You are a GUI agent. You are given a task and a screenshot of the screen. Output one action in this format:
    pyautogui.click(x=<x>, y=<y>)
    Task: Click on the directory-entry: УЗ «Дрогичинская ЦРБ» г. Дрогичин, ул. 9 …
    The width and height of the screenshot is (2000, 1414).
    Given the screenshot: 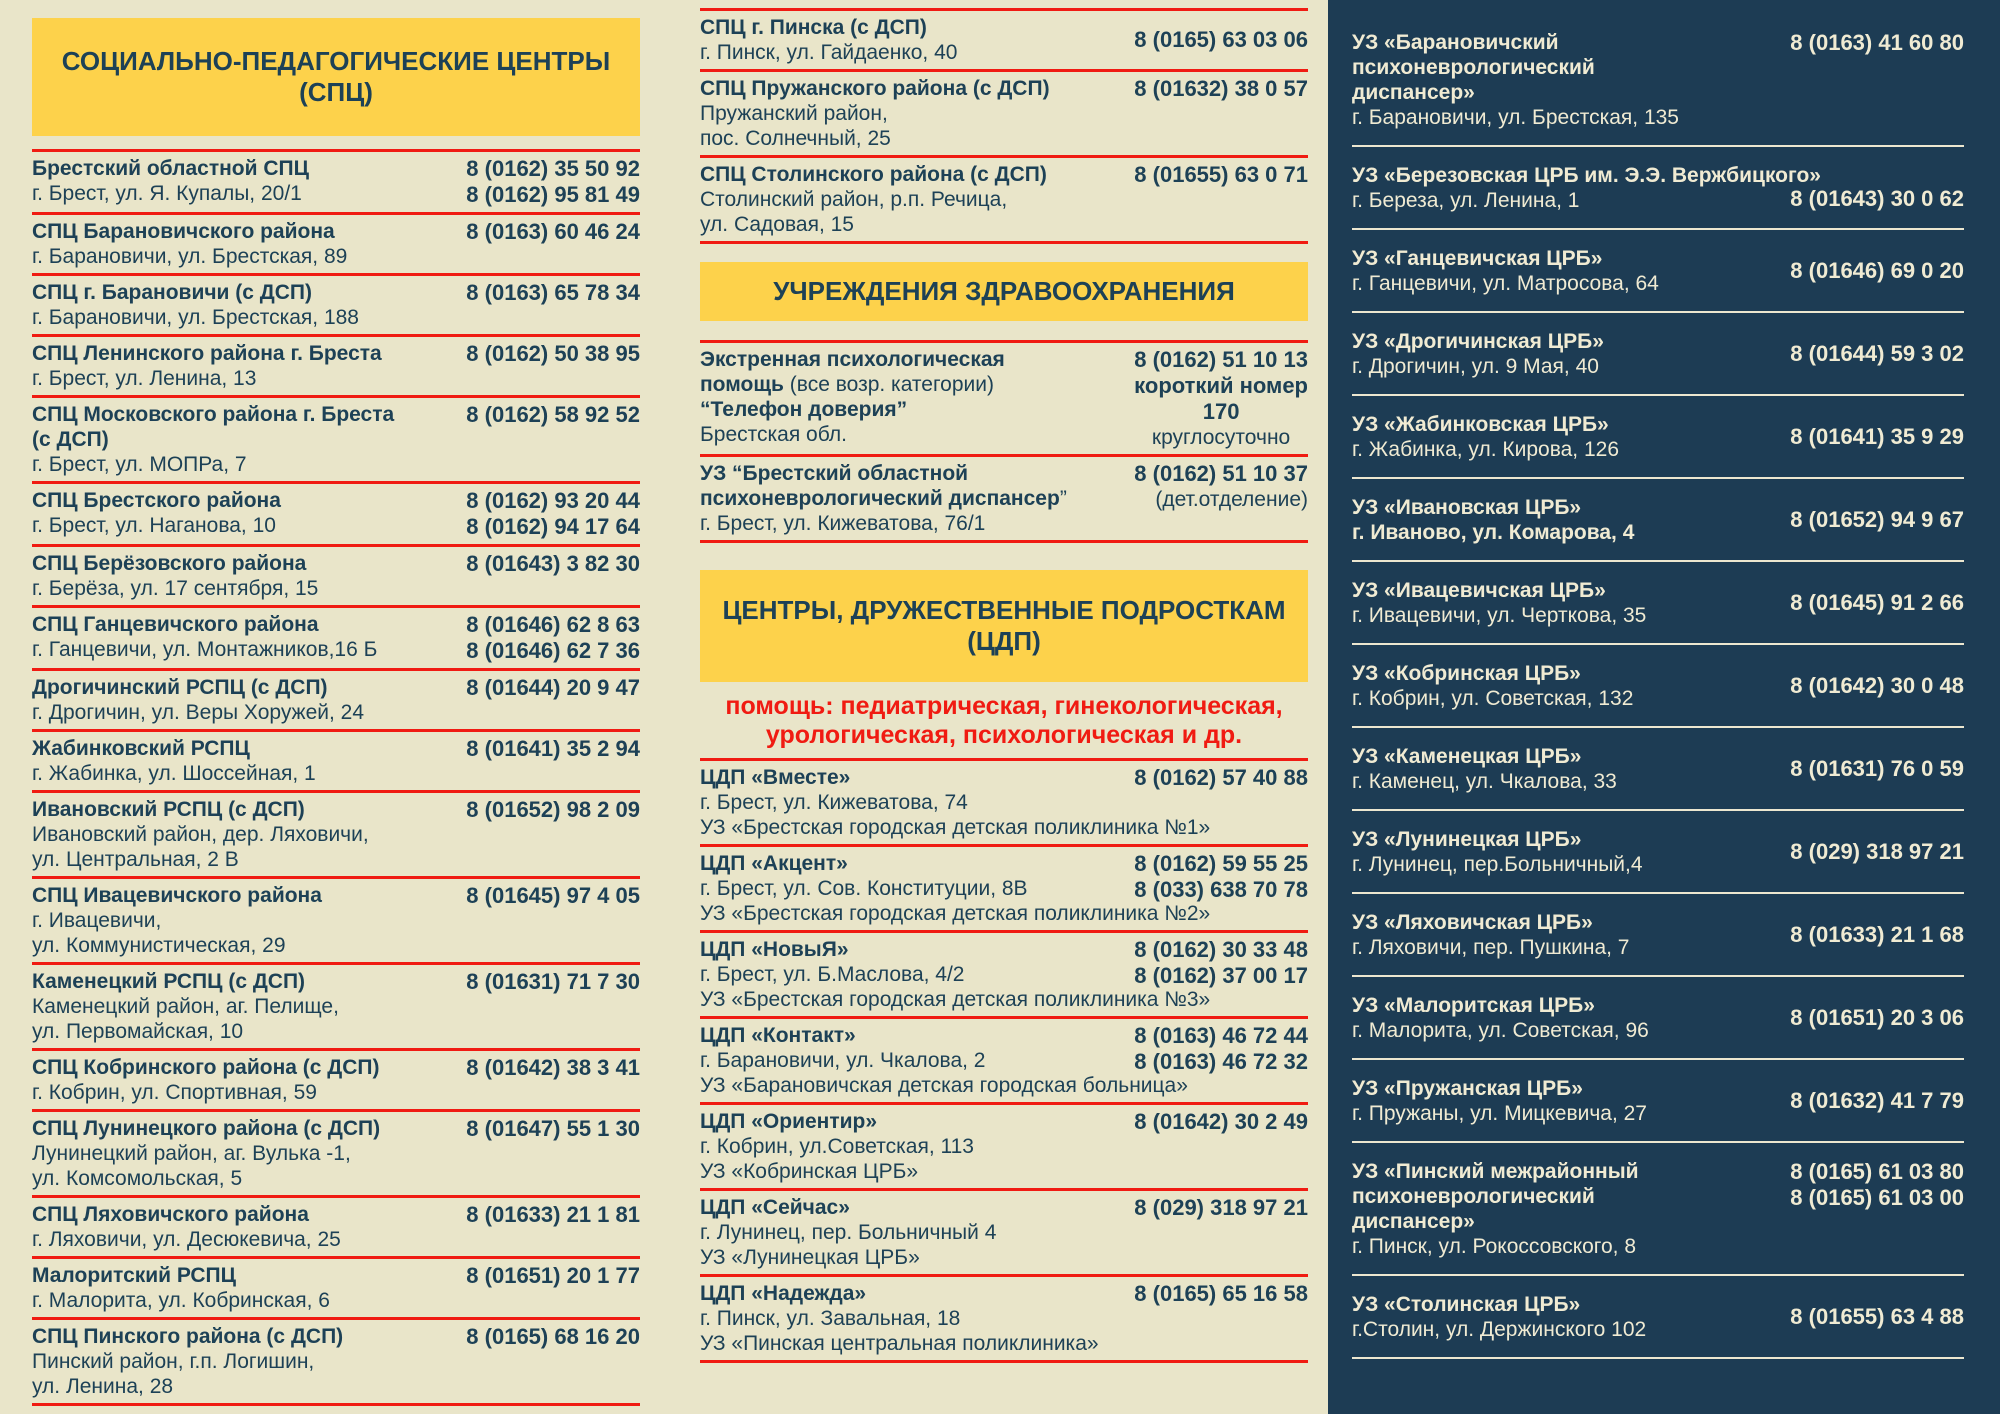 What is the action you would take?
    pyautogui.click(x=1658, y=354)
    